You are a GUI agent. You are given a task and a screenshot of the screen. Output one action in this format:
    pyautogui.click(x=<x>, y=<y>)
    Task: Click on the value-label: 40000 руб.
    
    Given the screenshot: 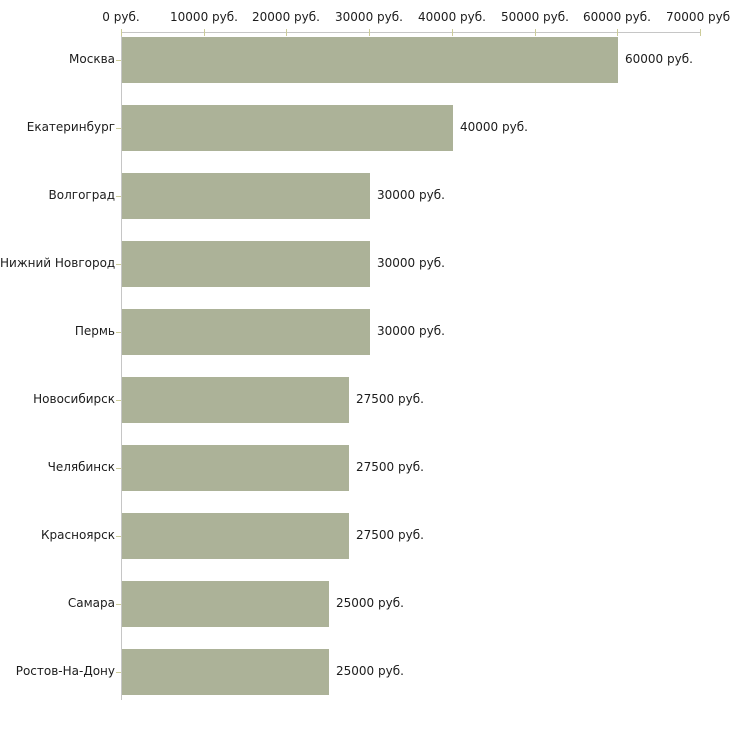 What is the action you would take?
    pyautogui.click(x=494, y=127)
    